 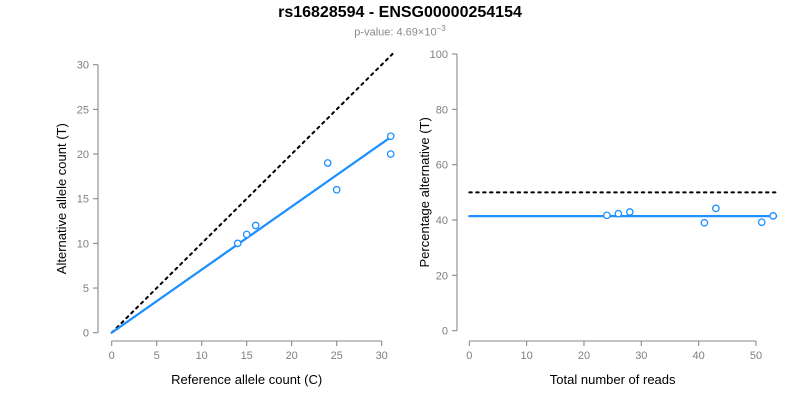 What do you see at coordinates (400, 12) in the screenshot?
I see `figure-title: rs16828594 - ENSG00000254154` at bounding box center [400, 12].